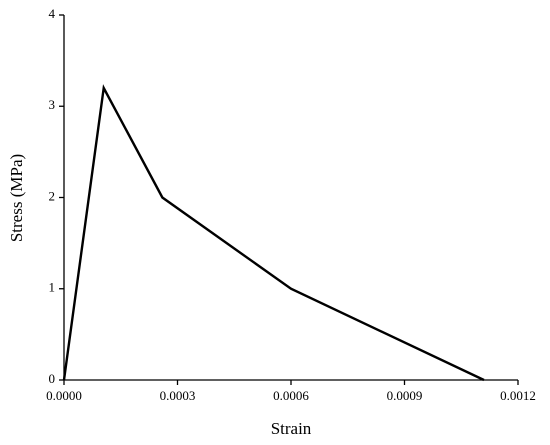 The width and height of the screenshot is (550, 445). Describe the element at coordinates (405, 395) in the screenshot. I see `x-tick-label: 0.0009` at that location.